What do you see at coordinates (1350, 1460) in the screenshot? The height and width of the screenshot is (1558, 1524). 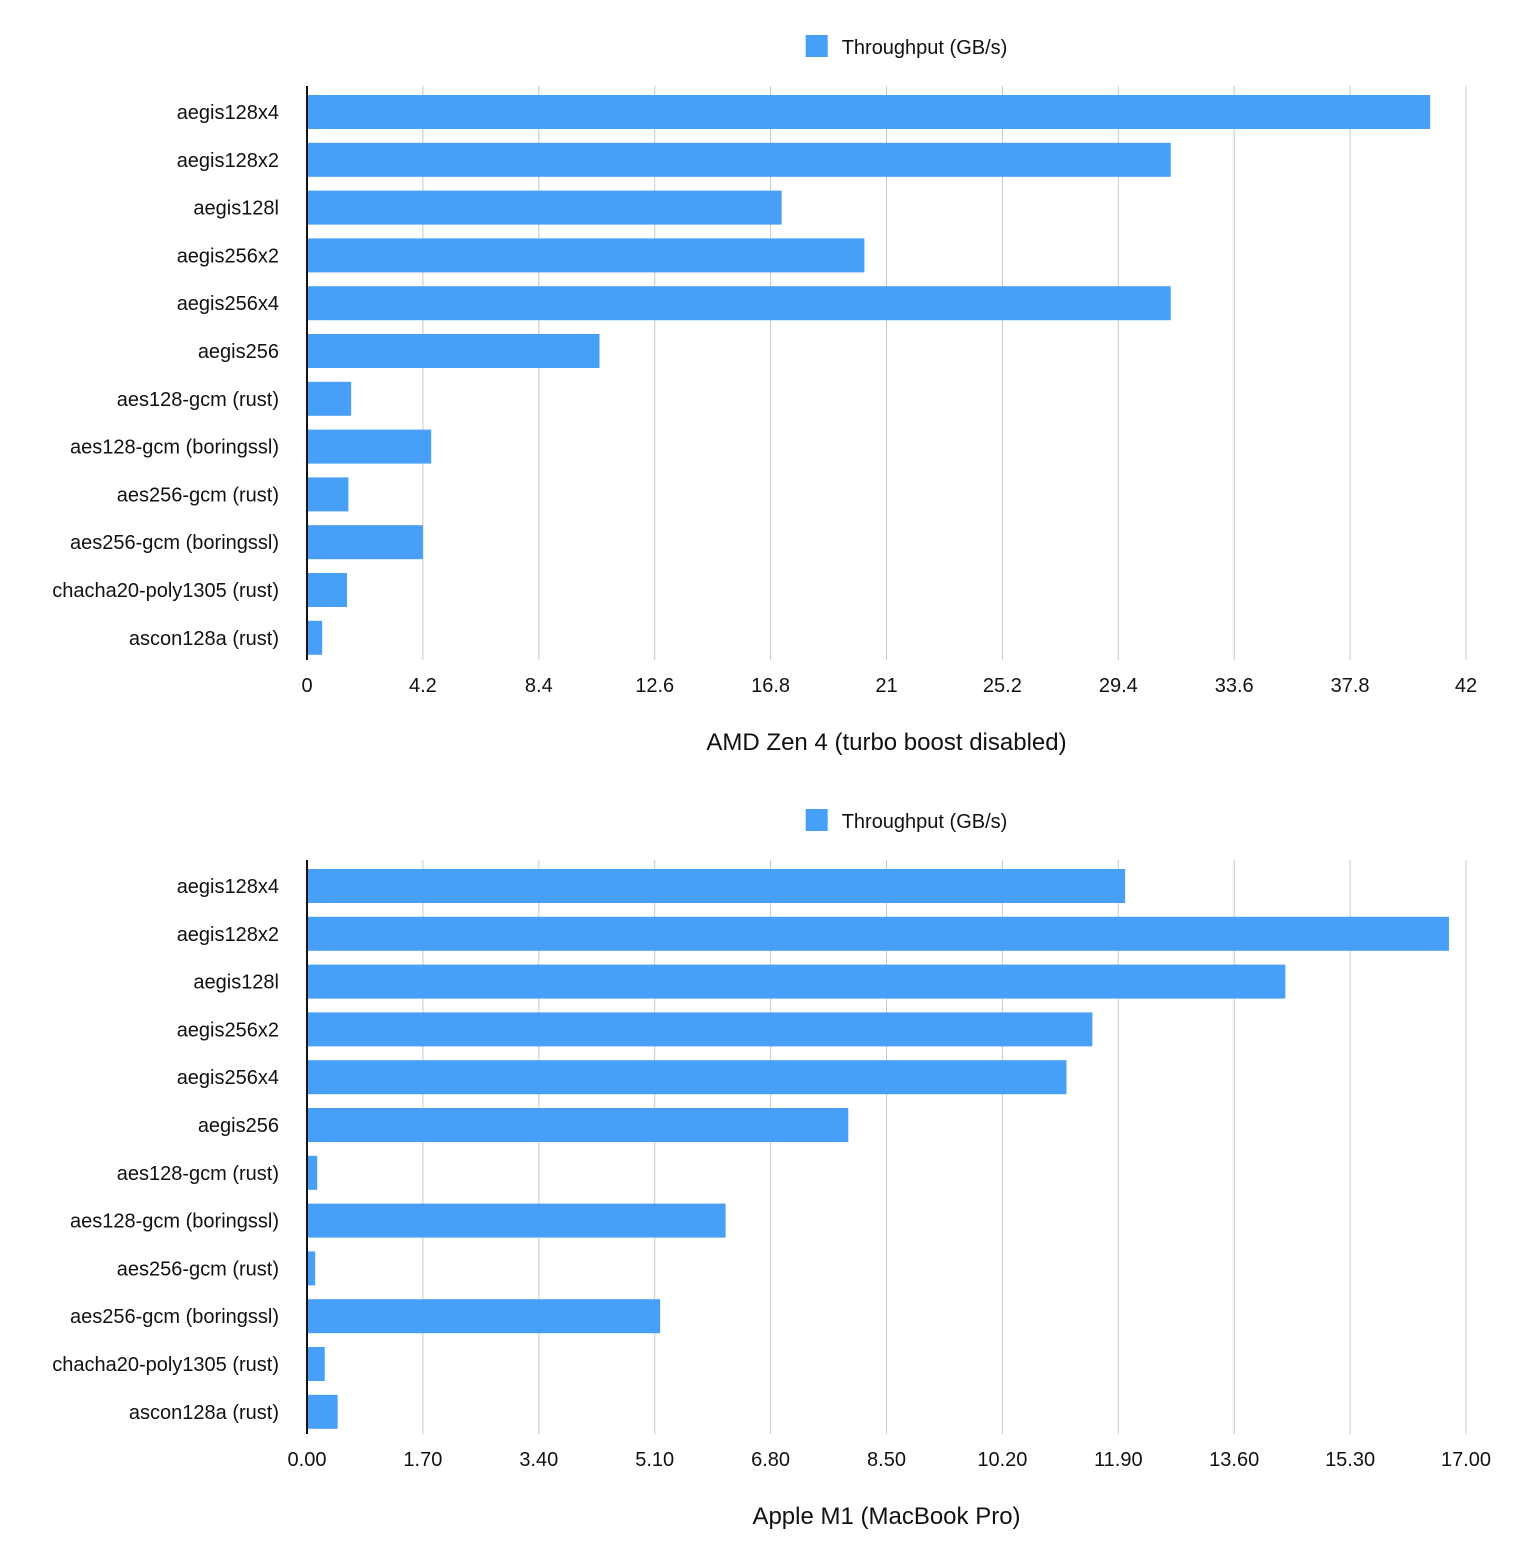 I see `chart-1-x-tick-label: 15.30` at bounding box center [1350, 1460].